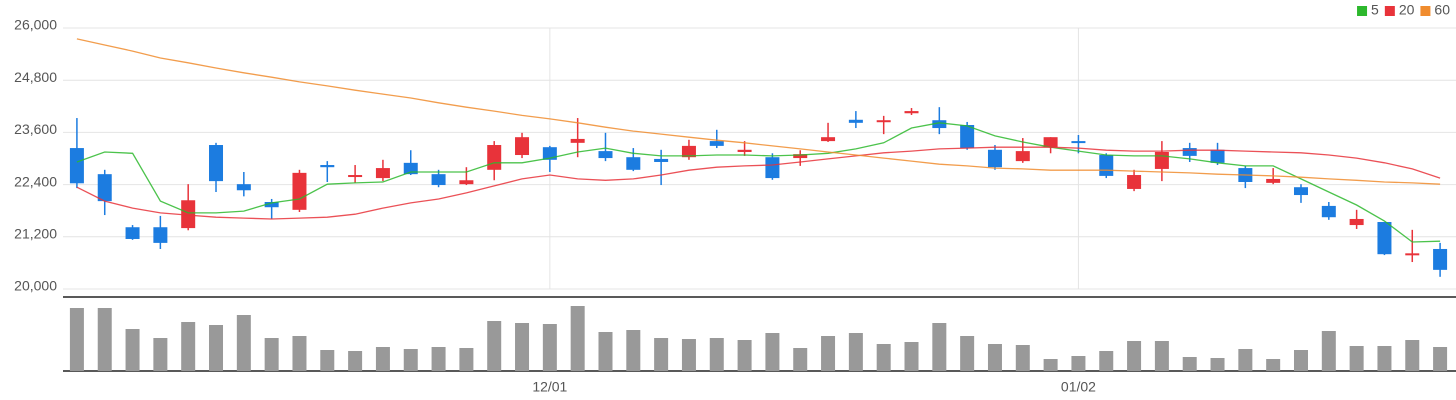  Describe the element at coordinates (35, 181) in the screenshot. I see `y-tick-label: 22,400` at that location.